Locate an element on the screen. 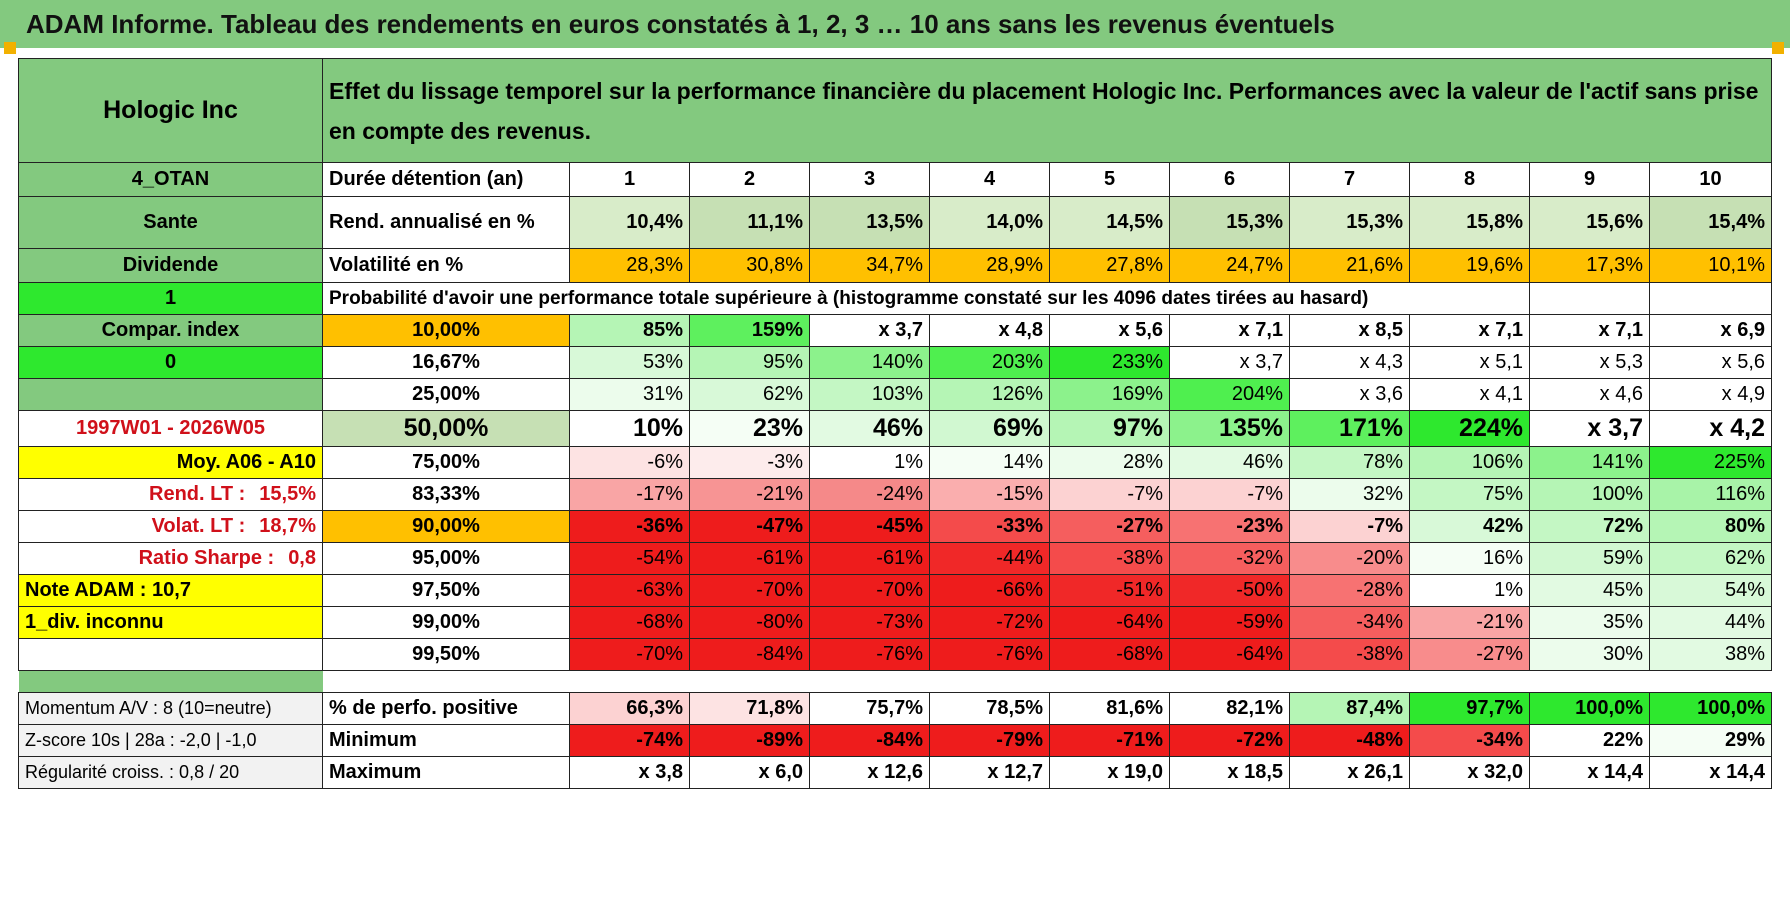 The width and height of the screenshot is (1790, 907). quantile-value-cell: -63% is located at coordinates (629, 590).